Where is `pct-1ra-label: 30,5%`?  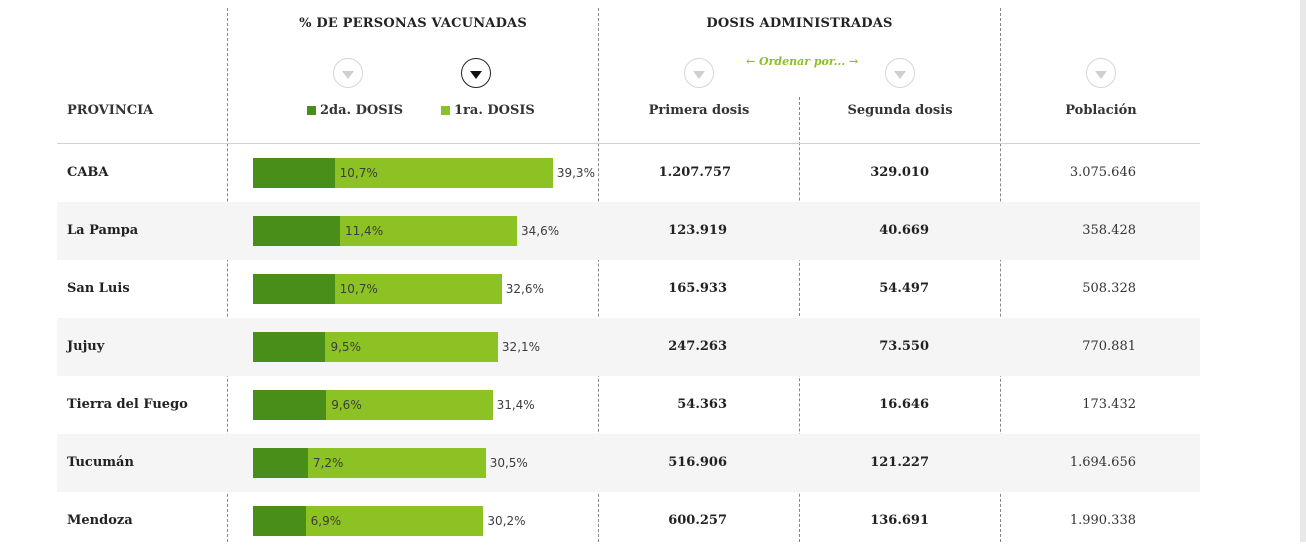 pct-1ra-label: 30,5% is located at coordinates (508, 463).